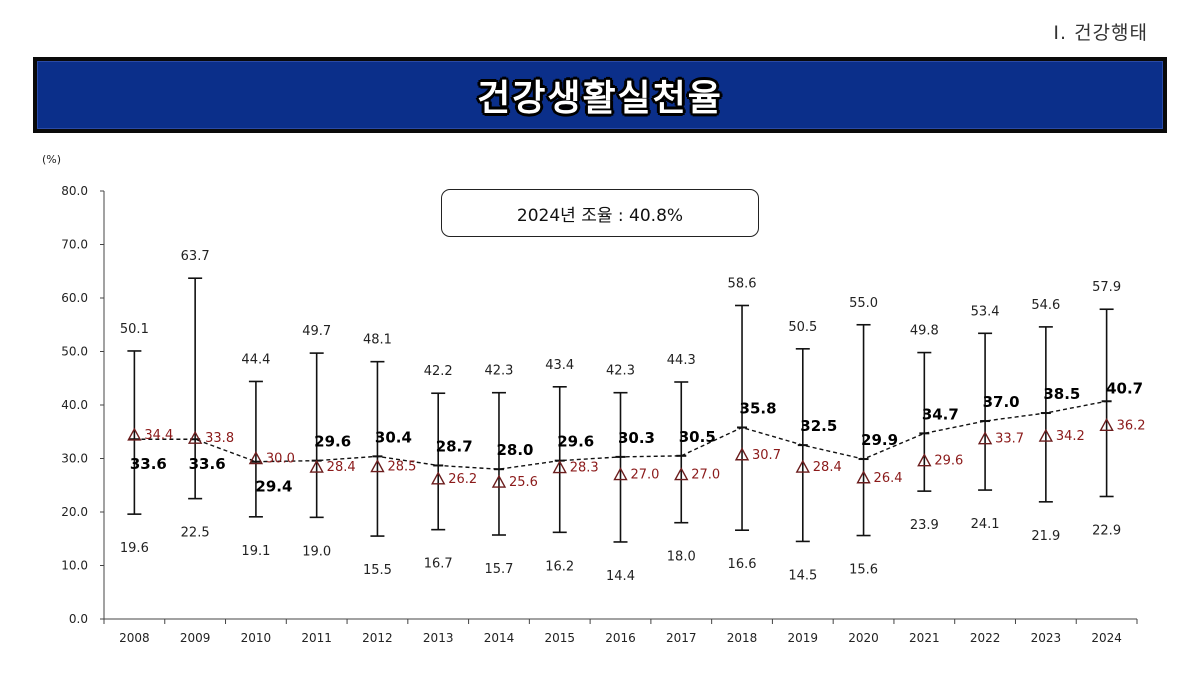 The width and height of the screenshot is (1200, 675). What do you see at coordinates (401, 467) in the screenshot?
I see `crude-value-label: 28.5` at bounding box center [401, 467].